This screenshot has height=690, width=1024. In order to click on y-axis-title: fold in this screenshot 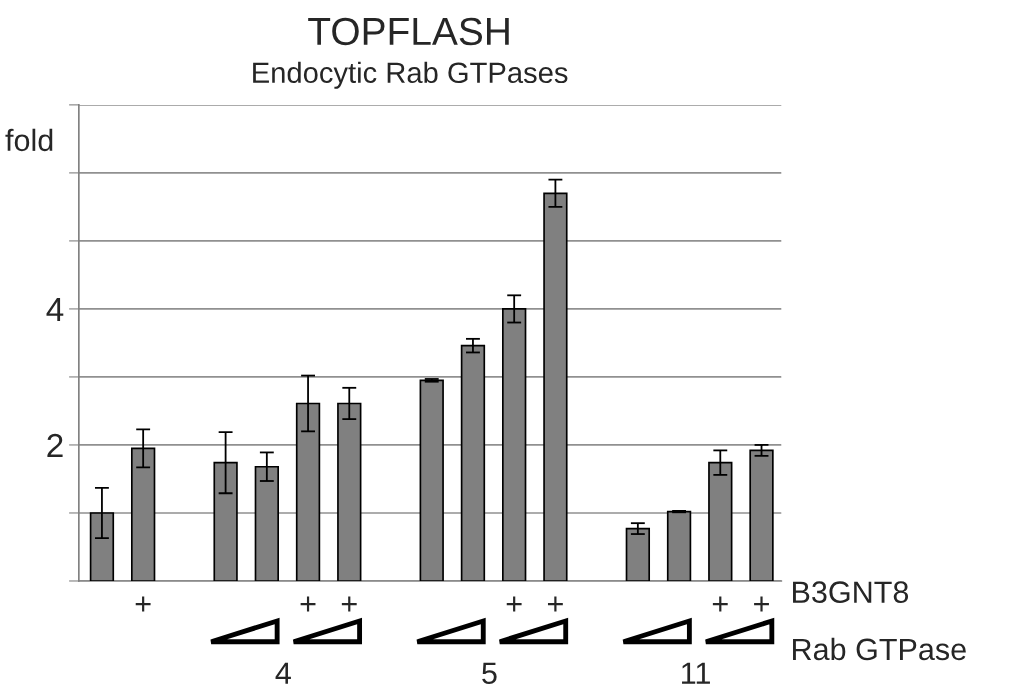, I will do `click(29, 140)`.